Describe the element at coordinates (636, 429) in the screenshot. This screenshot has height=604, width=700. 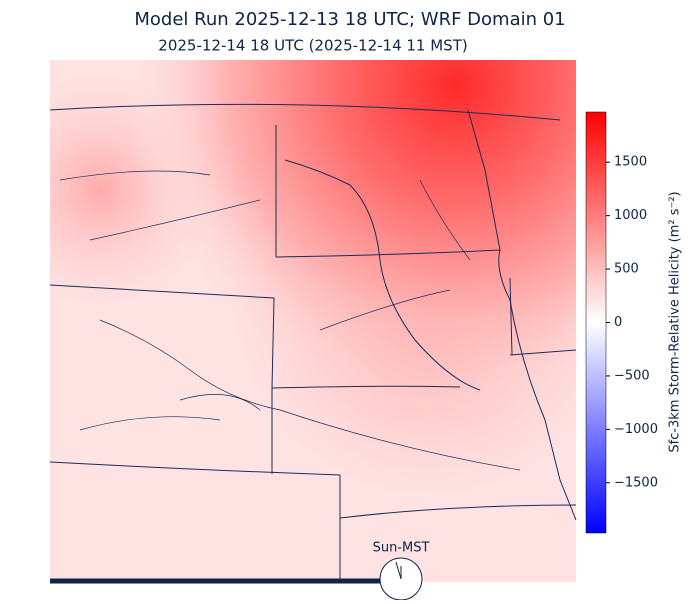
I see `colorbar-tick-label: −1000` at that location.